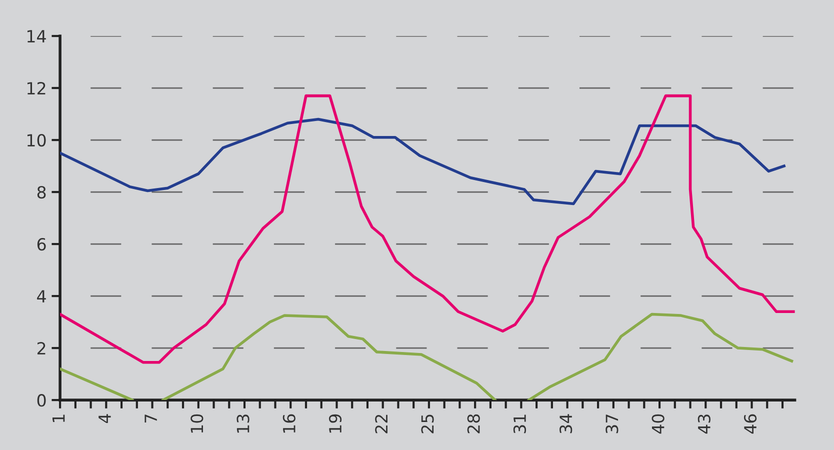  What do you see at coordinates (427, 424) in the screenshot?
I see `x-tick-label: 25` at bounding box center [427, 424].